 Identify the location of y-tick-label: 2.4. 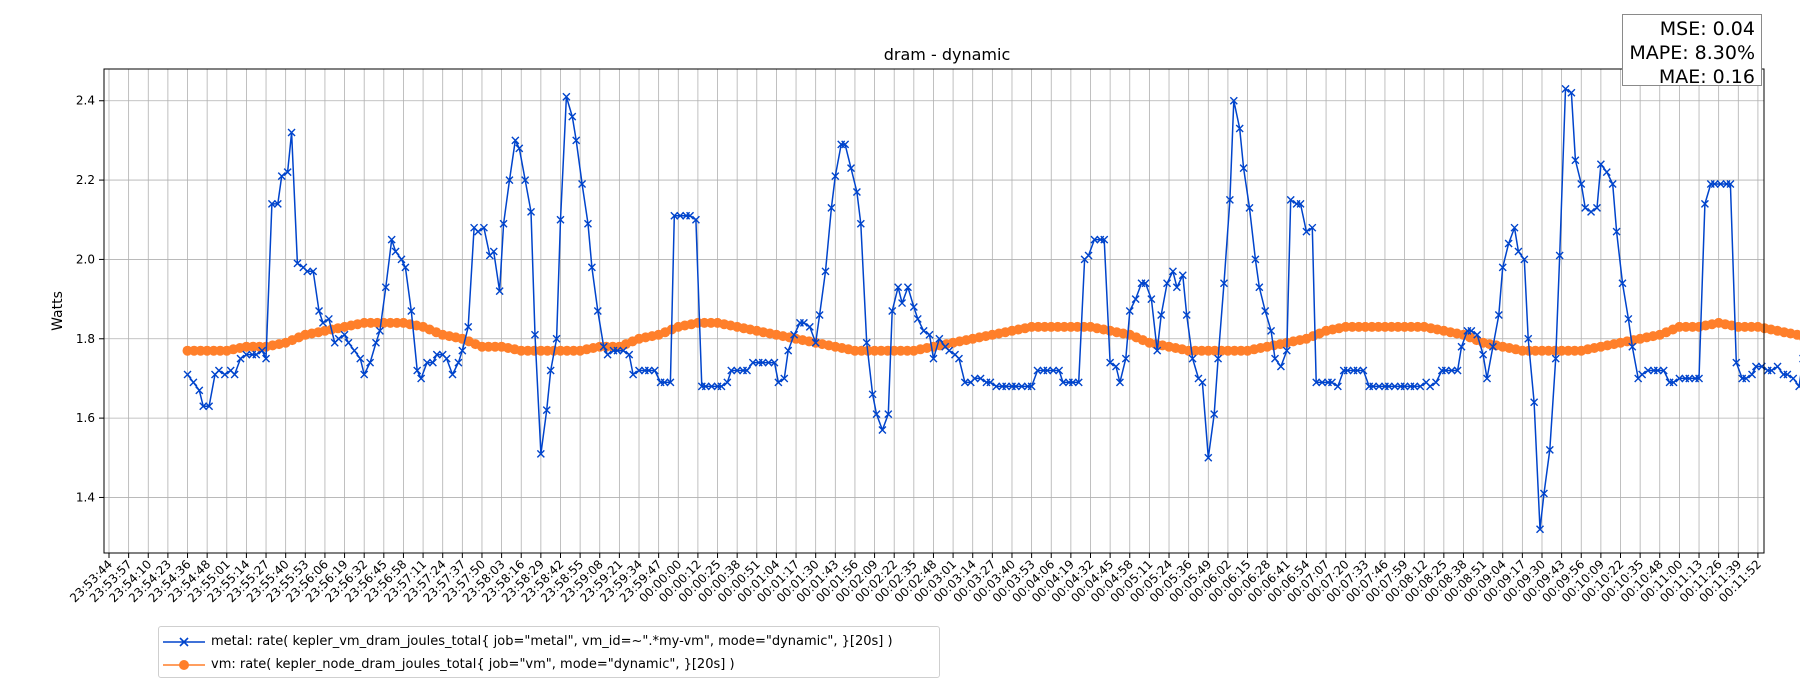
(85, 101).